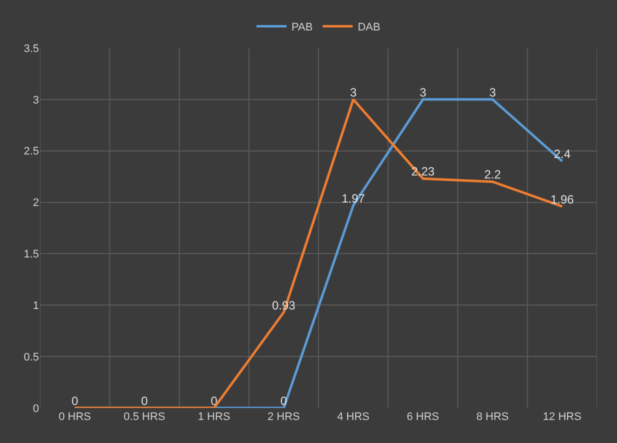 The width and height of the screenshot is (617, 443). Describe the element at coordinates (562, 154) in the screenshot. I see `data-label: 2.4` at that location.